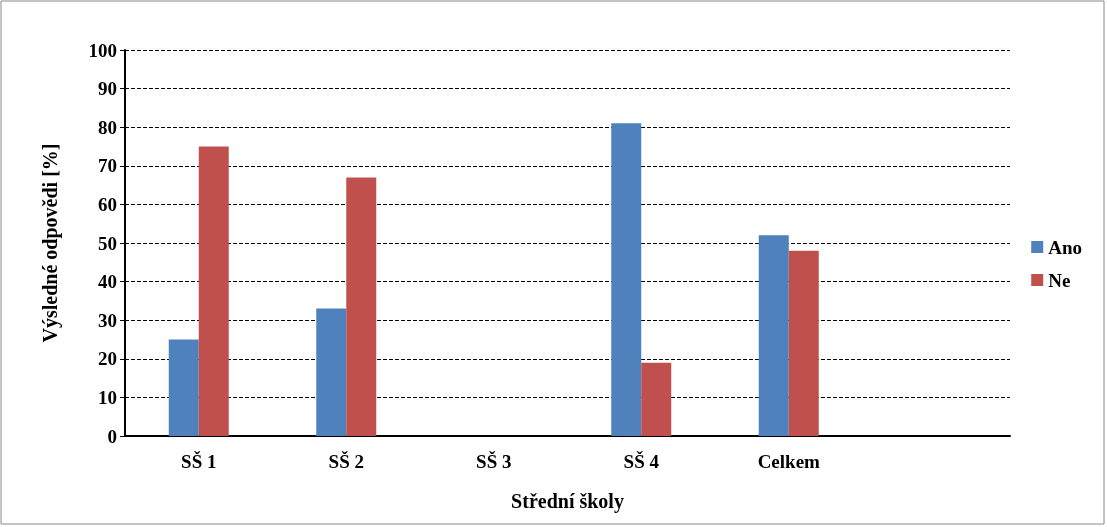 This screenshot has height=527, width=1107. I want to click on x-axis-title: Střední školy, so click(567, 501).